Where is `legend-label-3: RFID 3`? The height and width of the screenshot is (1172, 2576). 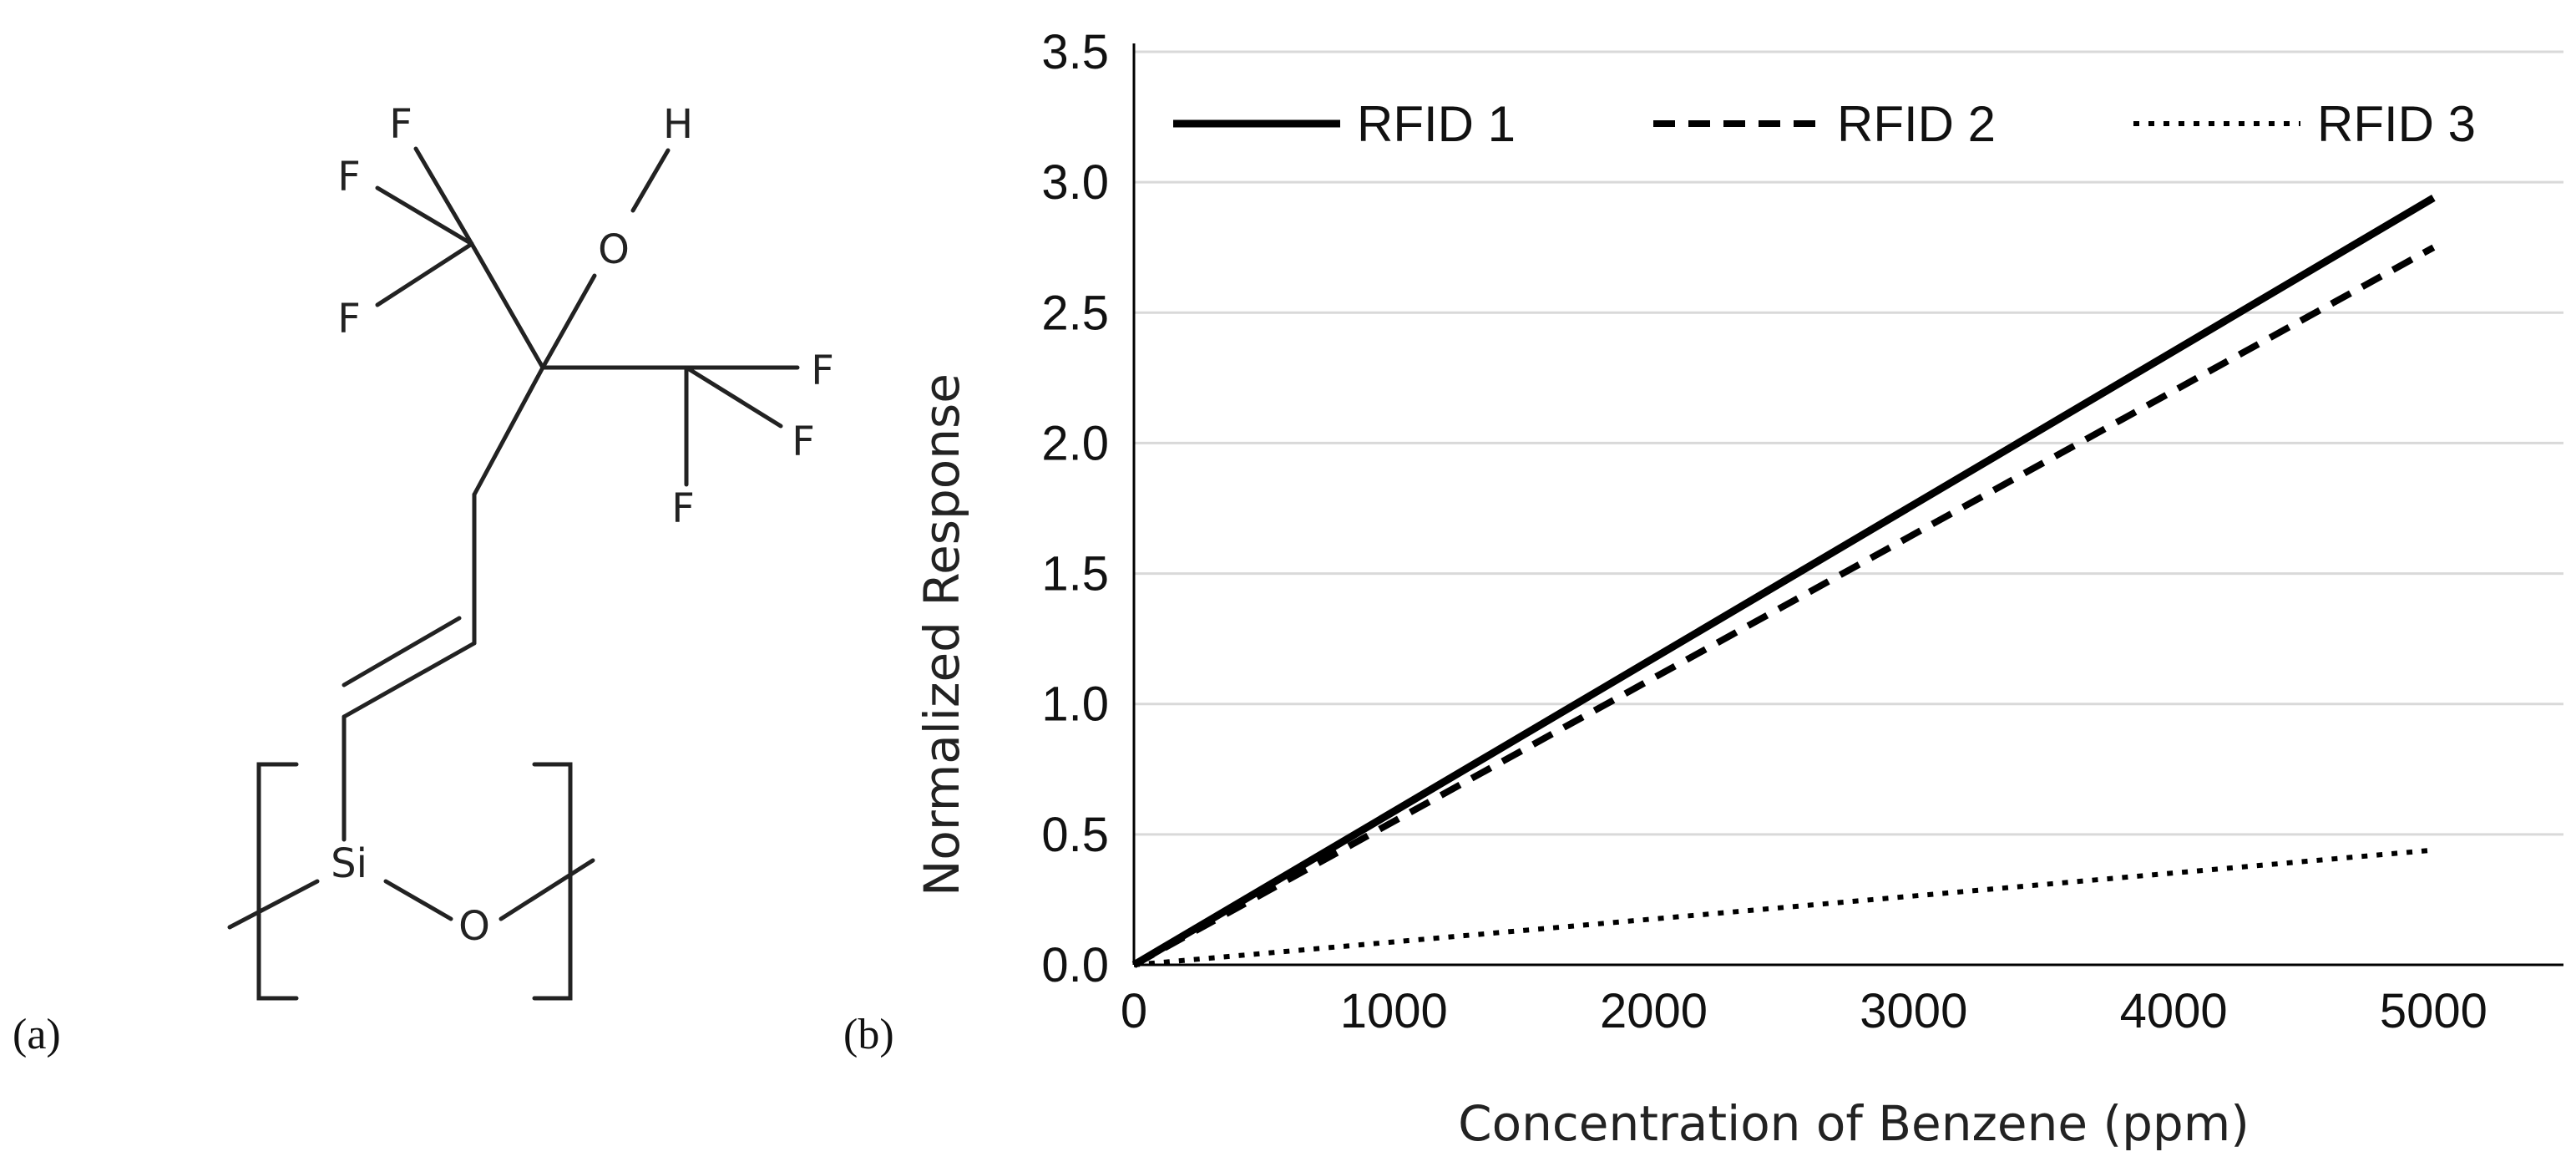
legend-label-3: RFID 3 is located at coordinates (2397, 124).